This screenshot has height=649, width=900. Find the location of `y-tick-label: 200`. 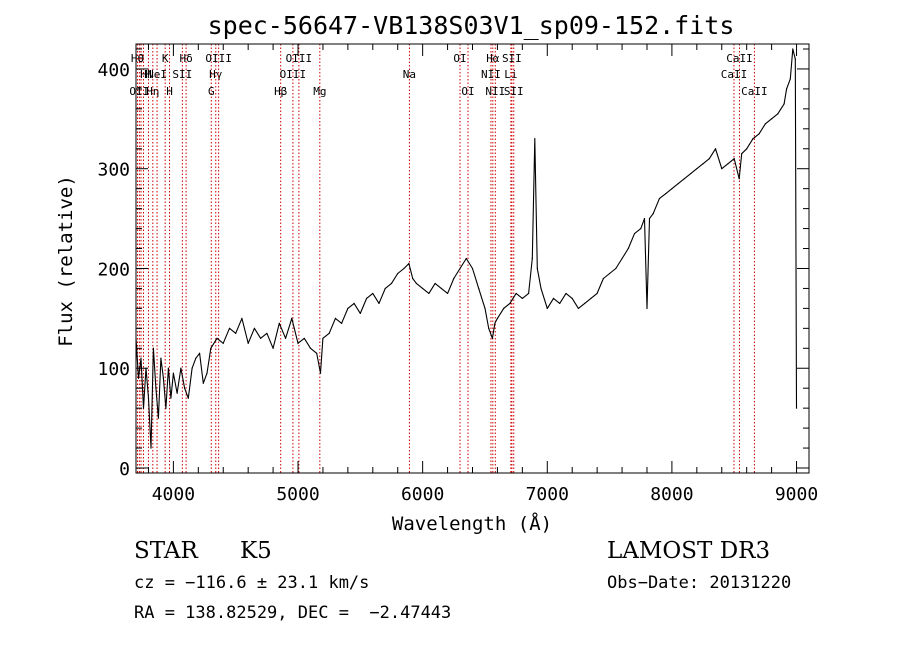

y-tick-label: 200 is located at coordinates (113, 269).